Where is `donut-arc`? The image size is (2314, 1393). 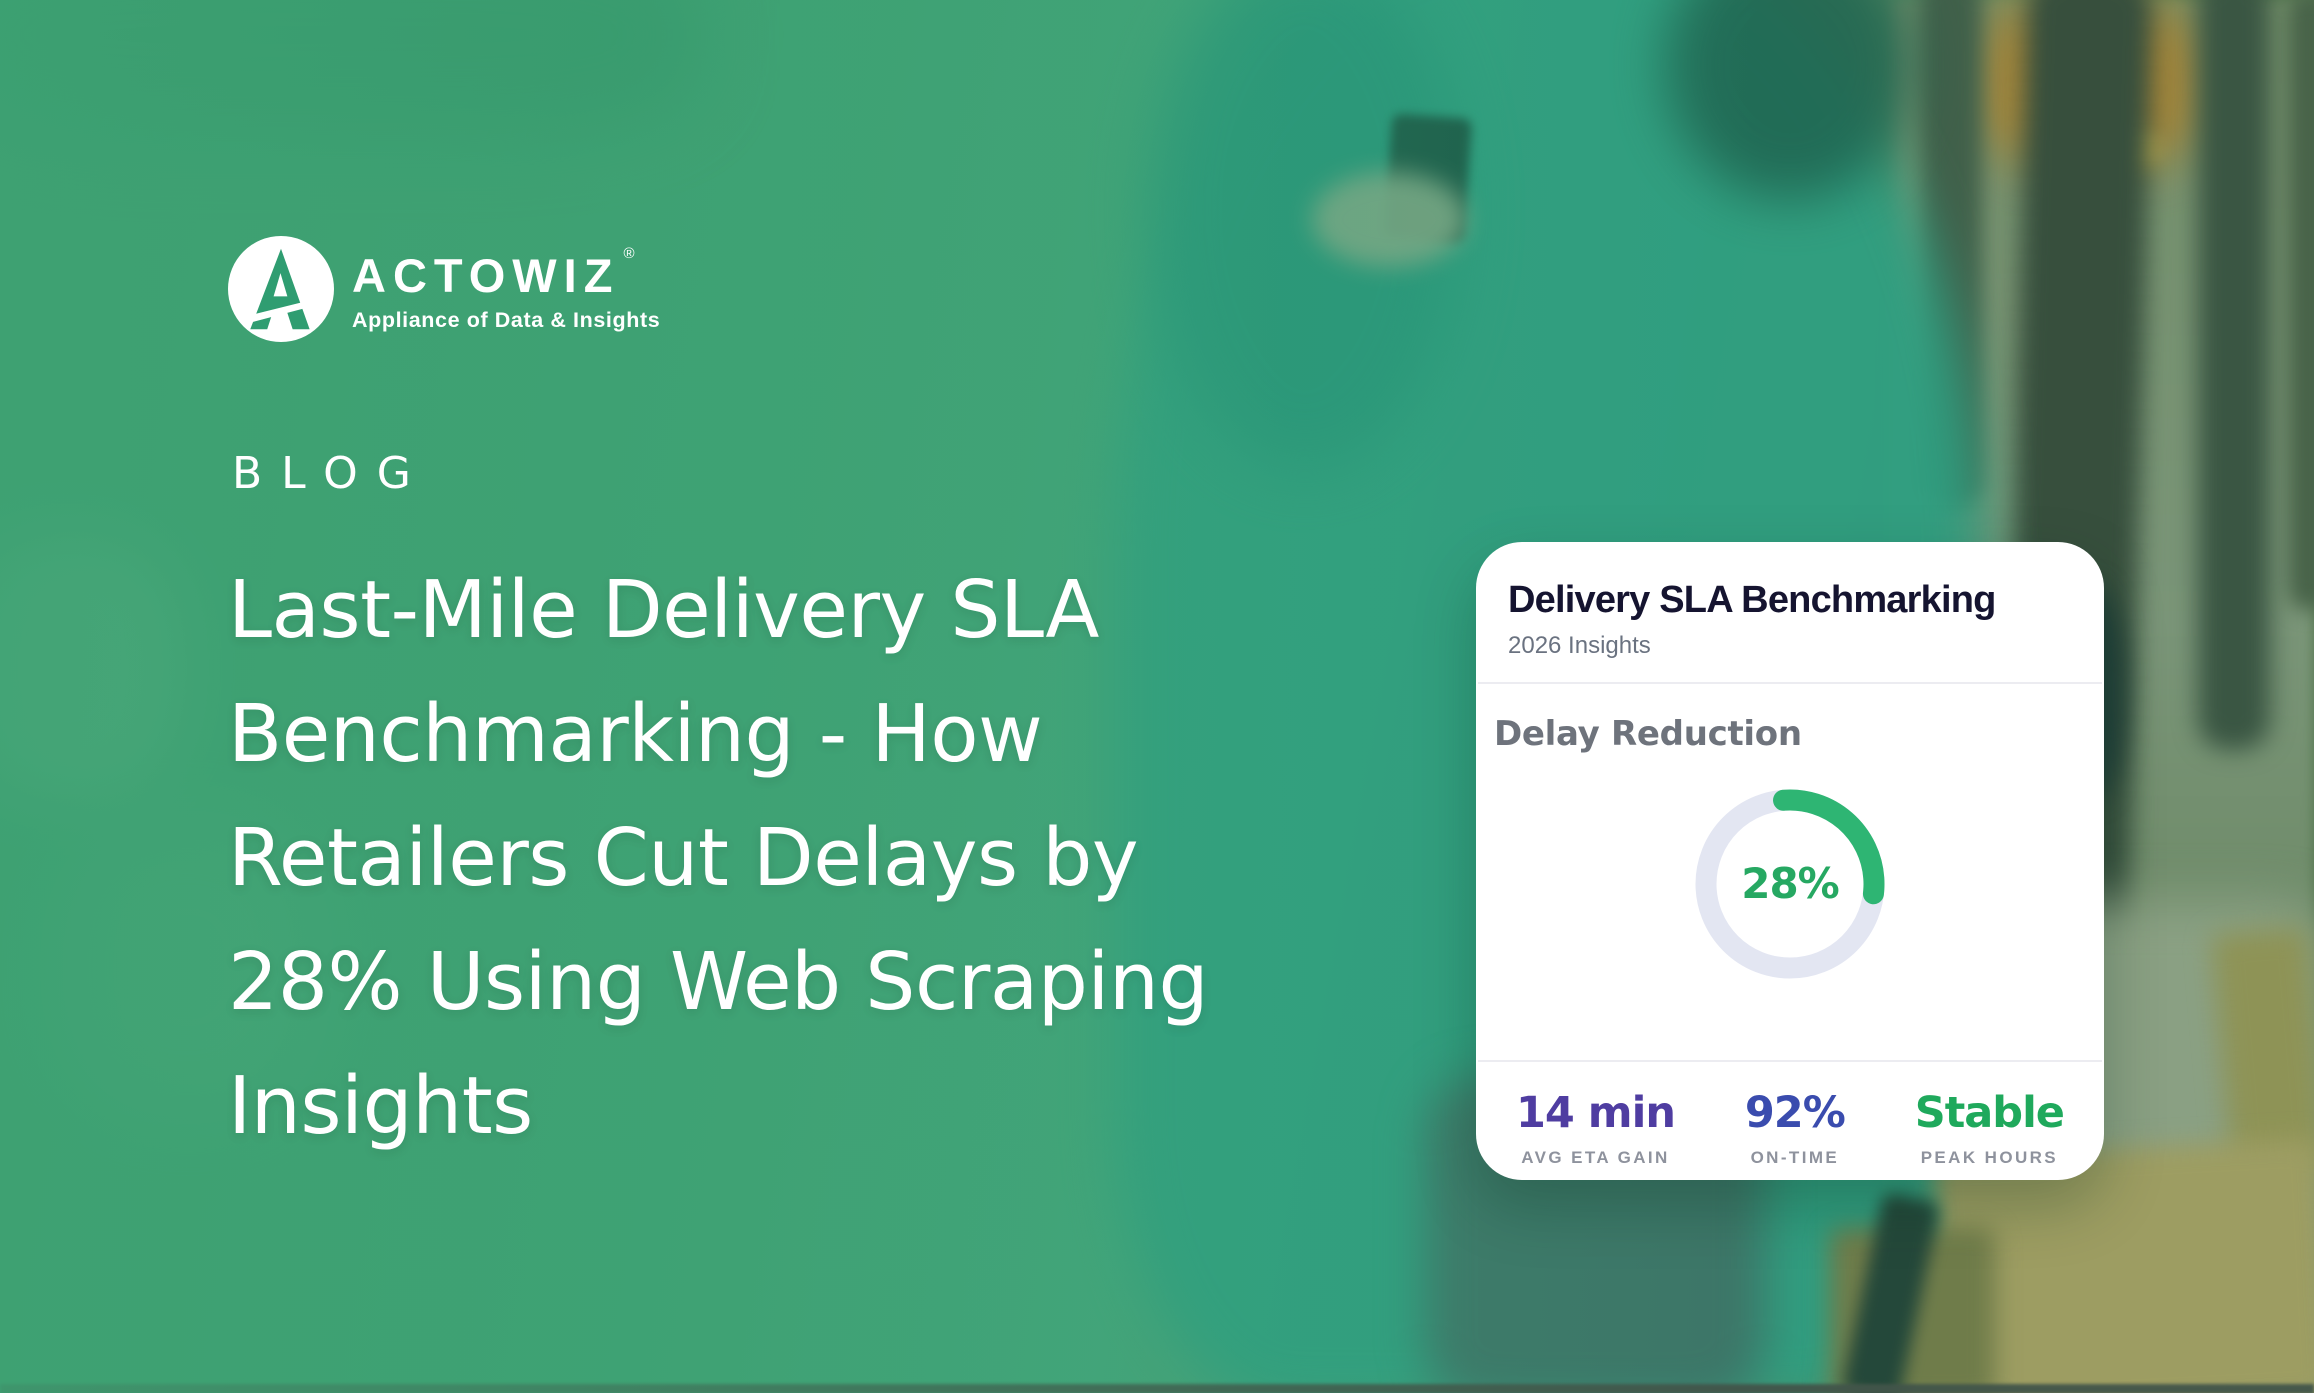
donut-arc is located at coordinates (1790, 884).